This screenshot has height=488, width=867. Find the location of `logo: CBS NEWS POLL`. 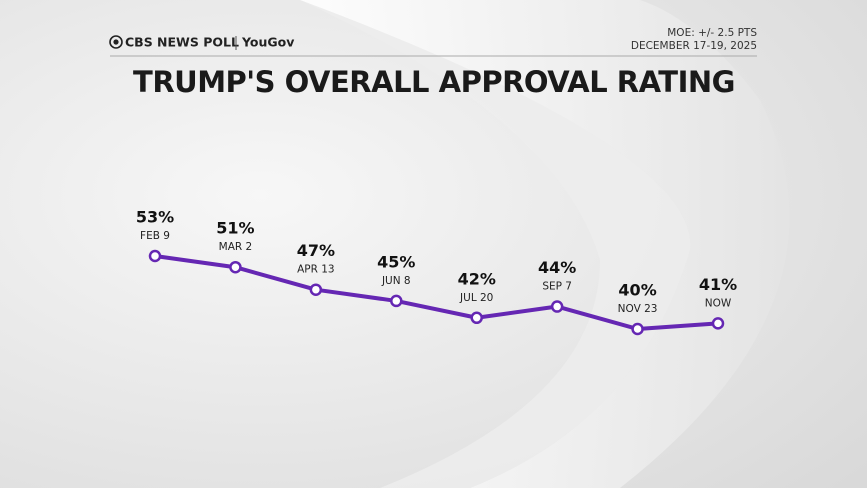

logo: CBS NEWS POLL is located at coordinates (182, 42).